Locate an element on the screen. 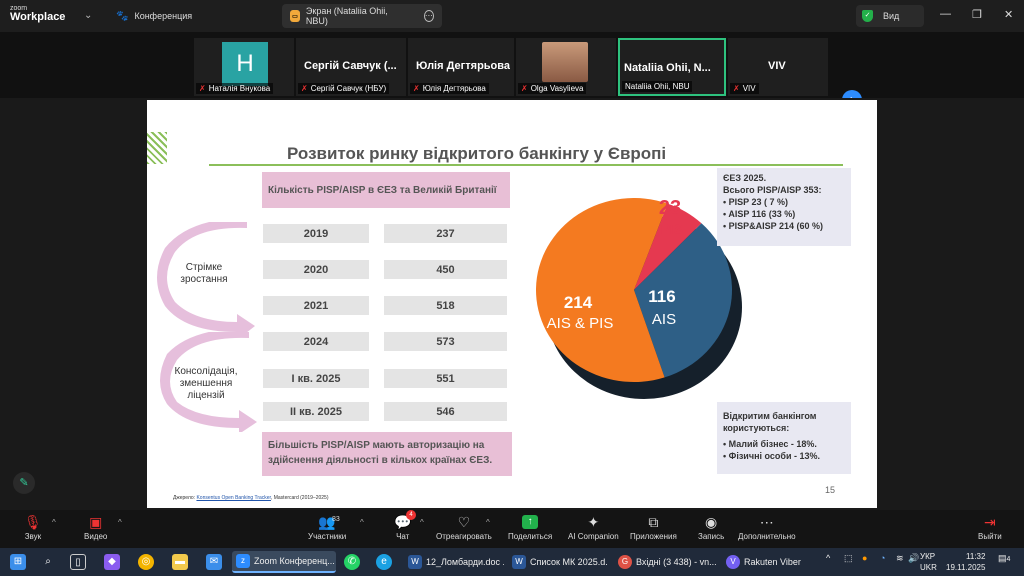 The width and height of the screenshot is (1024, 576). ai-companion-button: ✦ AI Companion is located at coordinates (593, 526).